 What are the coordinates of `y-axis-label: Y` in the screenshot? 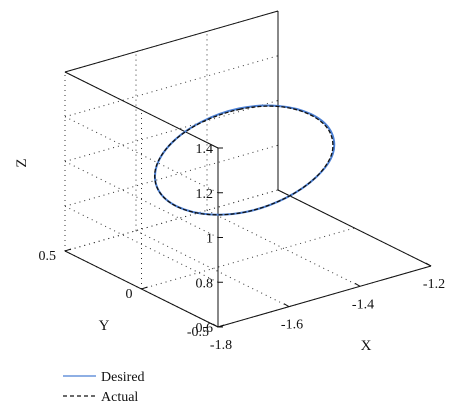 It's located at (104, 326).